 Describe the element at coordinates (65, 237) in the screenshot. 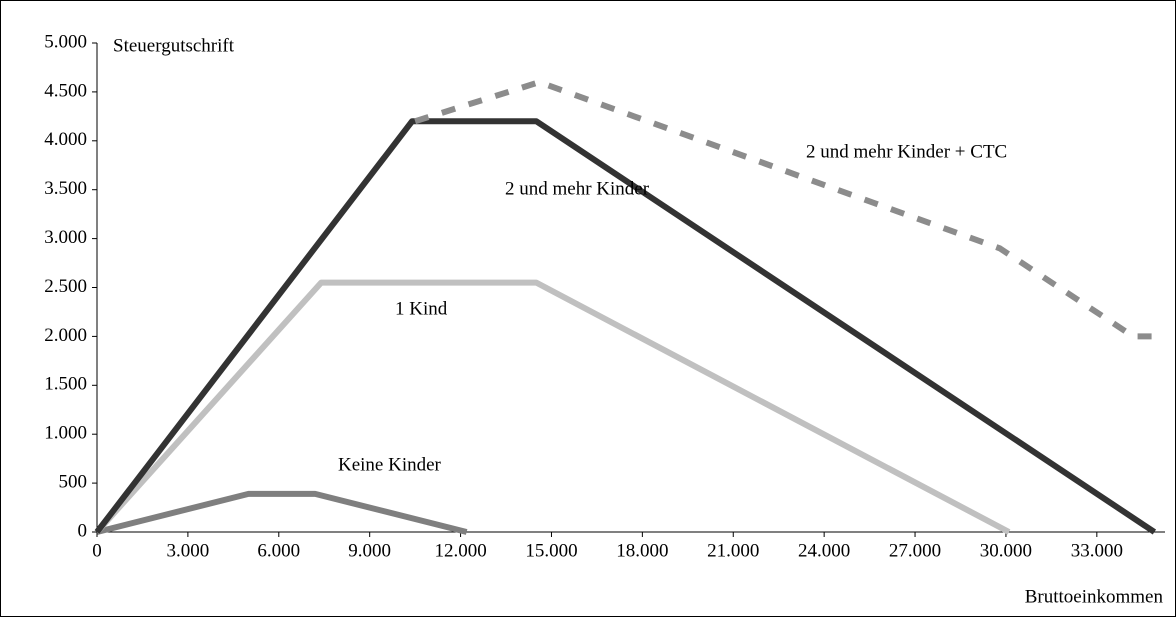

I see `y-tick-label: 3.000` at that location.